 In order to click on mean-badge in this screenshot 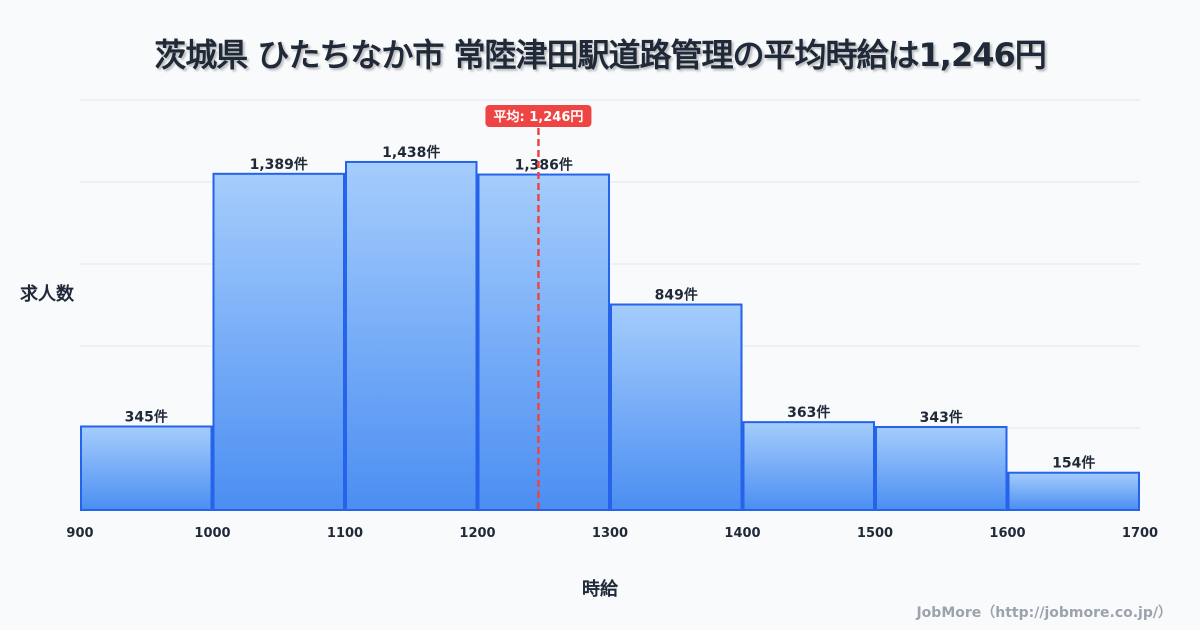, I will do `click(538, 116)`.